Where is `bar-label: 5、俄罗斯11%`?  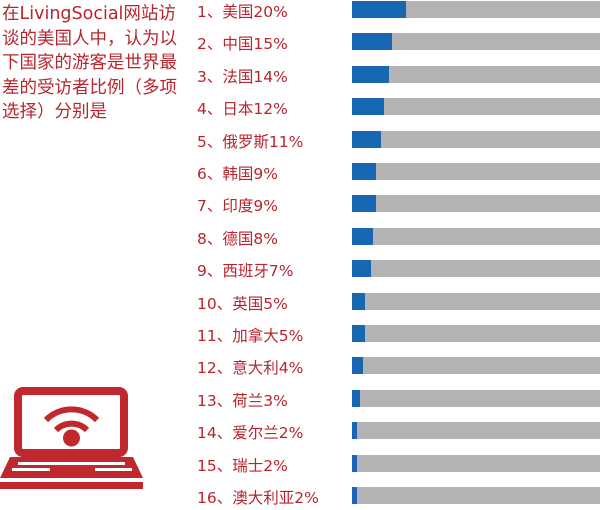 bar-label: 5、俄罗斯11% is located at coordinates (250, 141).